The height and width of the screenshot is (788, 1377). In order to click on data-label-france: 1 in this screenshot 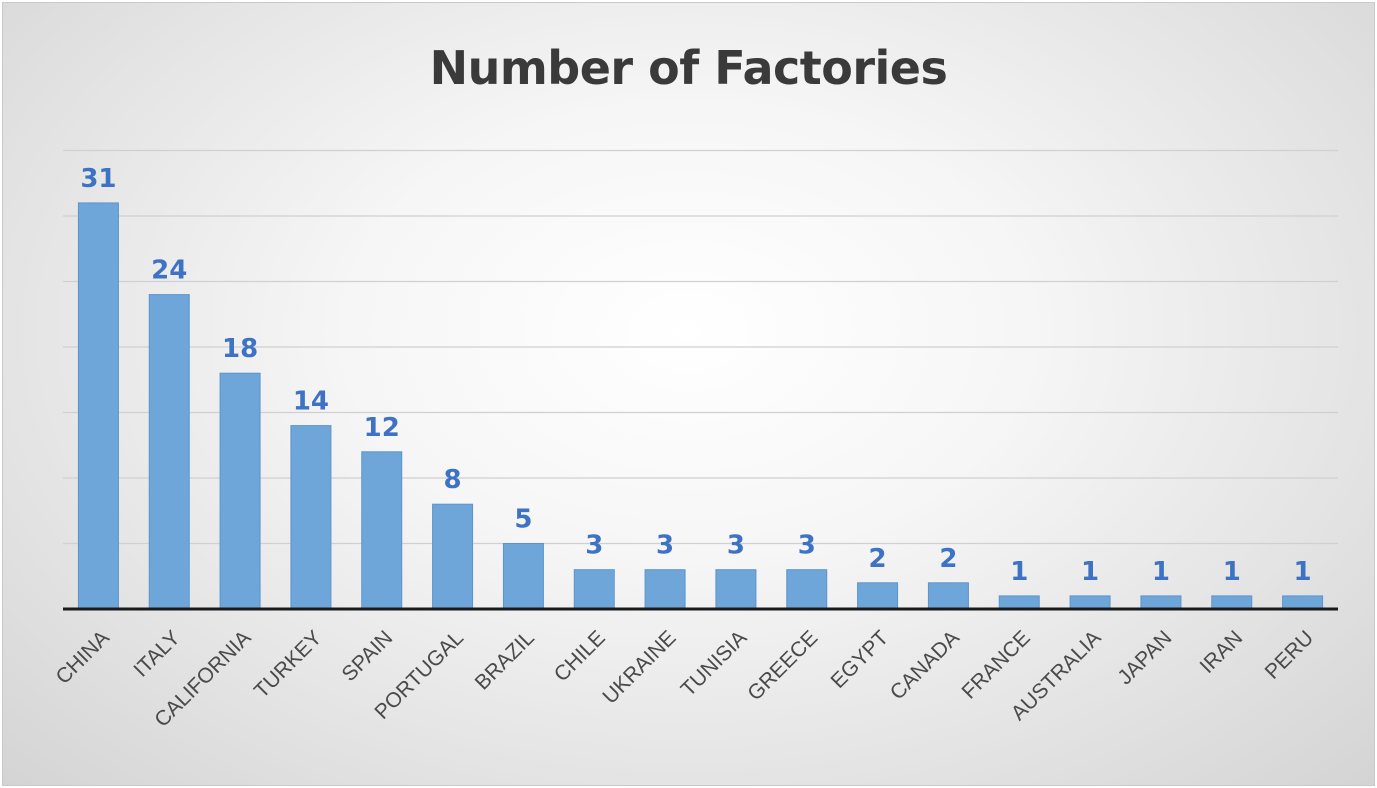, I will do `click(1019, 572)`.